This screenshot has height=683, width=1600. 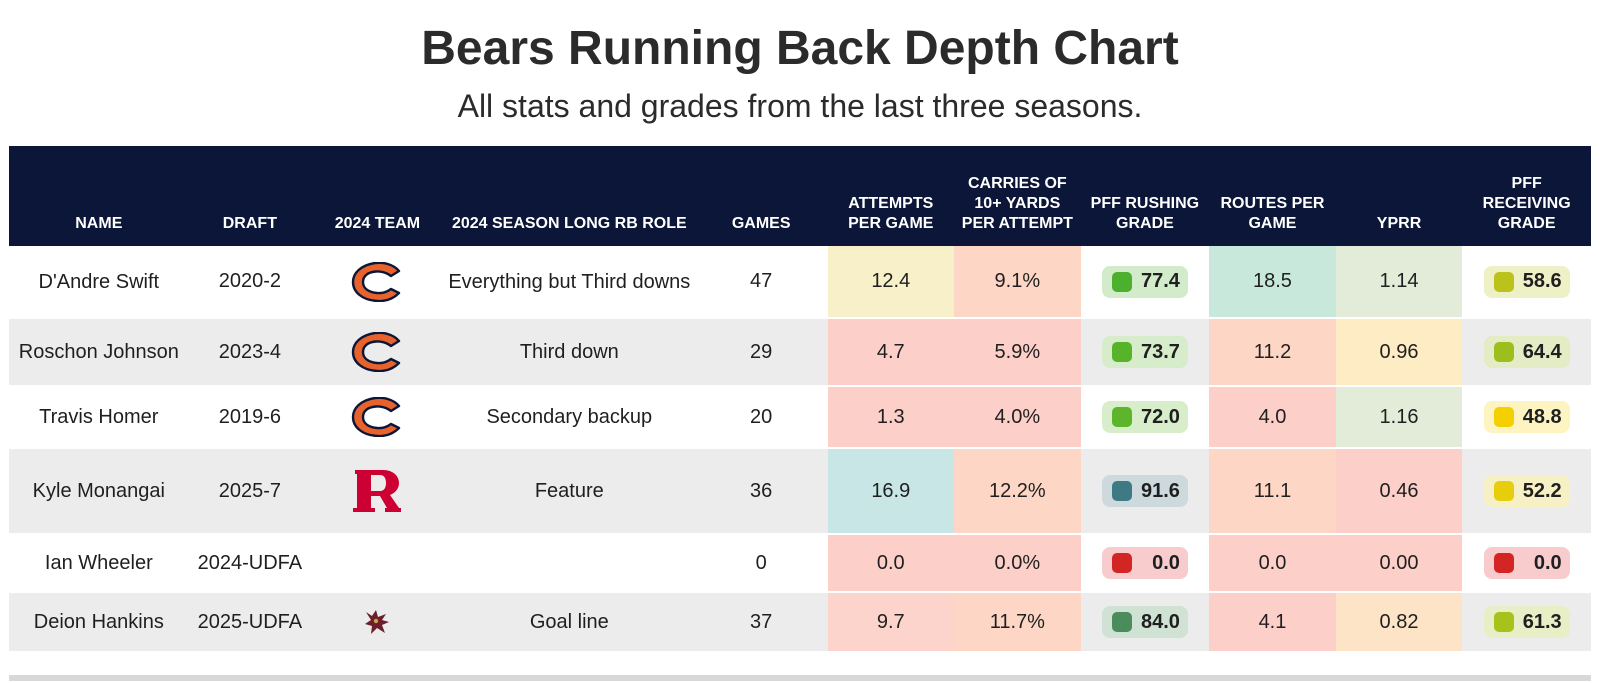 What do you see at coordinates (250, 622) in the screenshot?
I see `cell-draft: 2025-UDFA` at bounding box center [250, 622].